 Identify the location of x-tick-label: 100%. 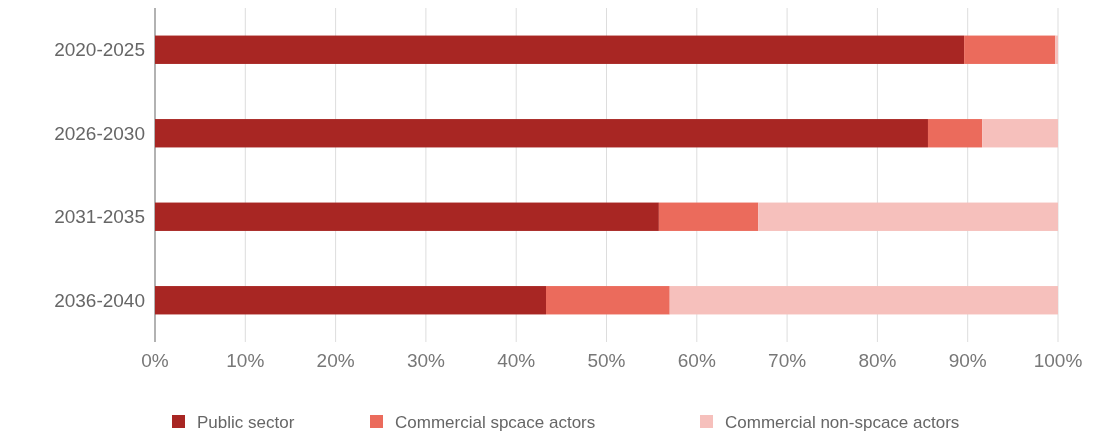
(1058, 360).